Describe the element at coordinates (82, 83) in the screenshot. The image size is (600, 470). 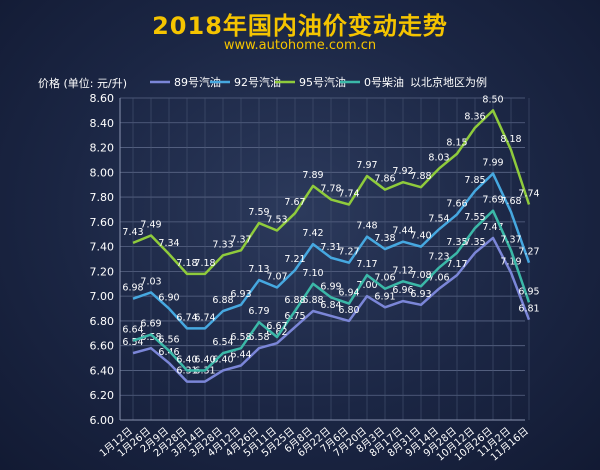
I see `y-axis-label: 价格 (单位: 元/升)` at that location.